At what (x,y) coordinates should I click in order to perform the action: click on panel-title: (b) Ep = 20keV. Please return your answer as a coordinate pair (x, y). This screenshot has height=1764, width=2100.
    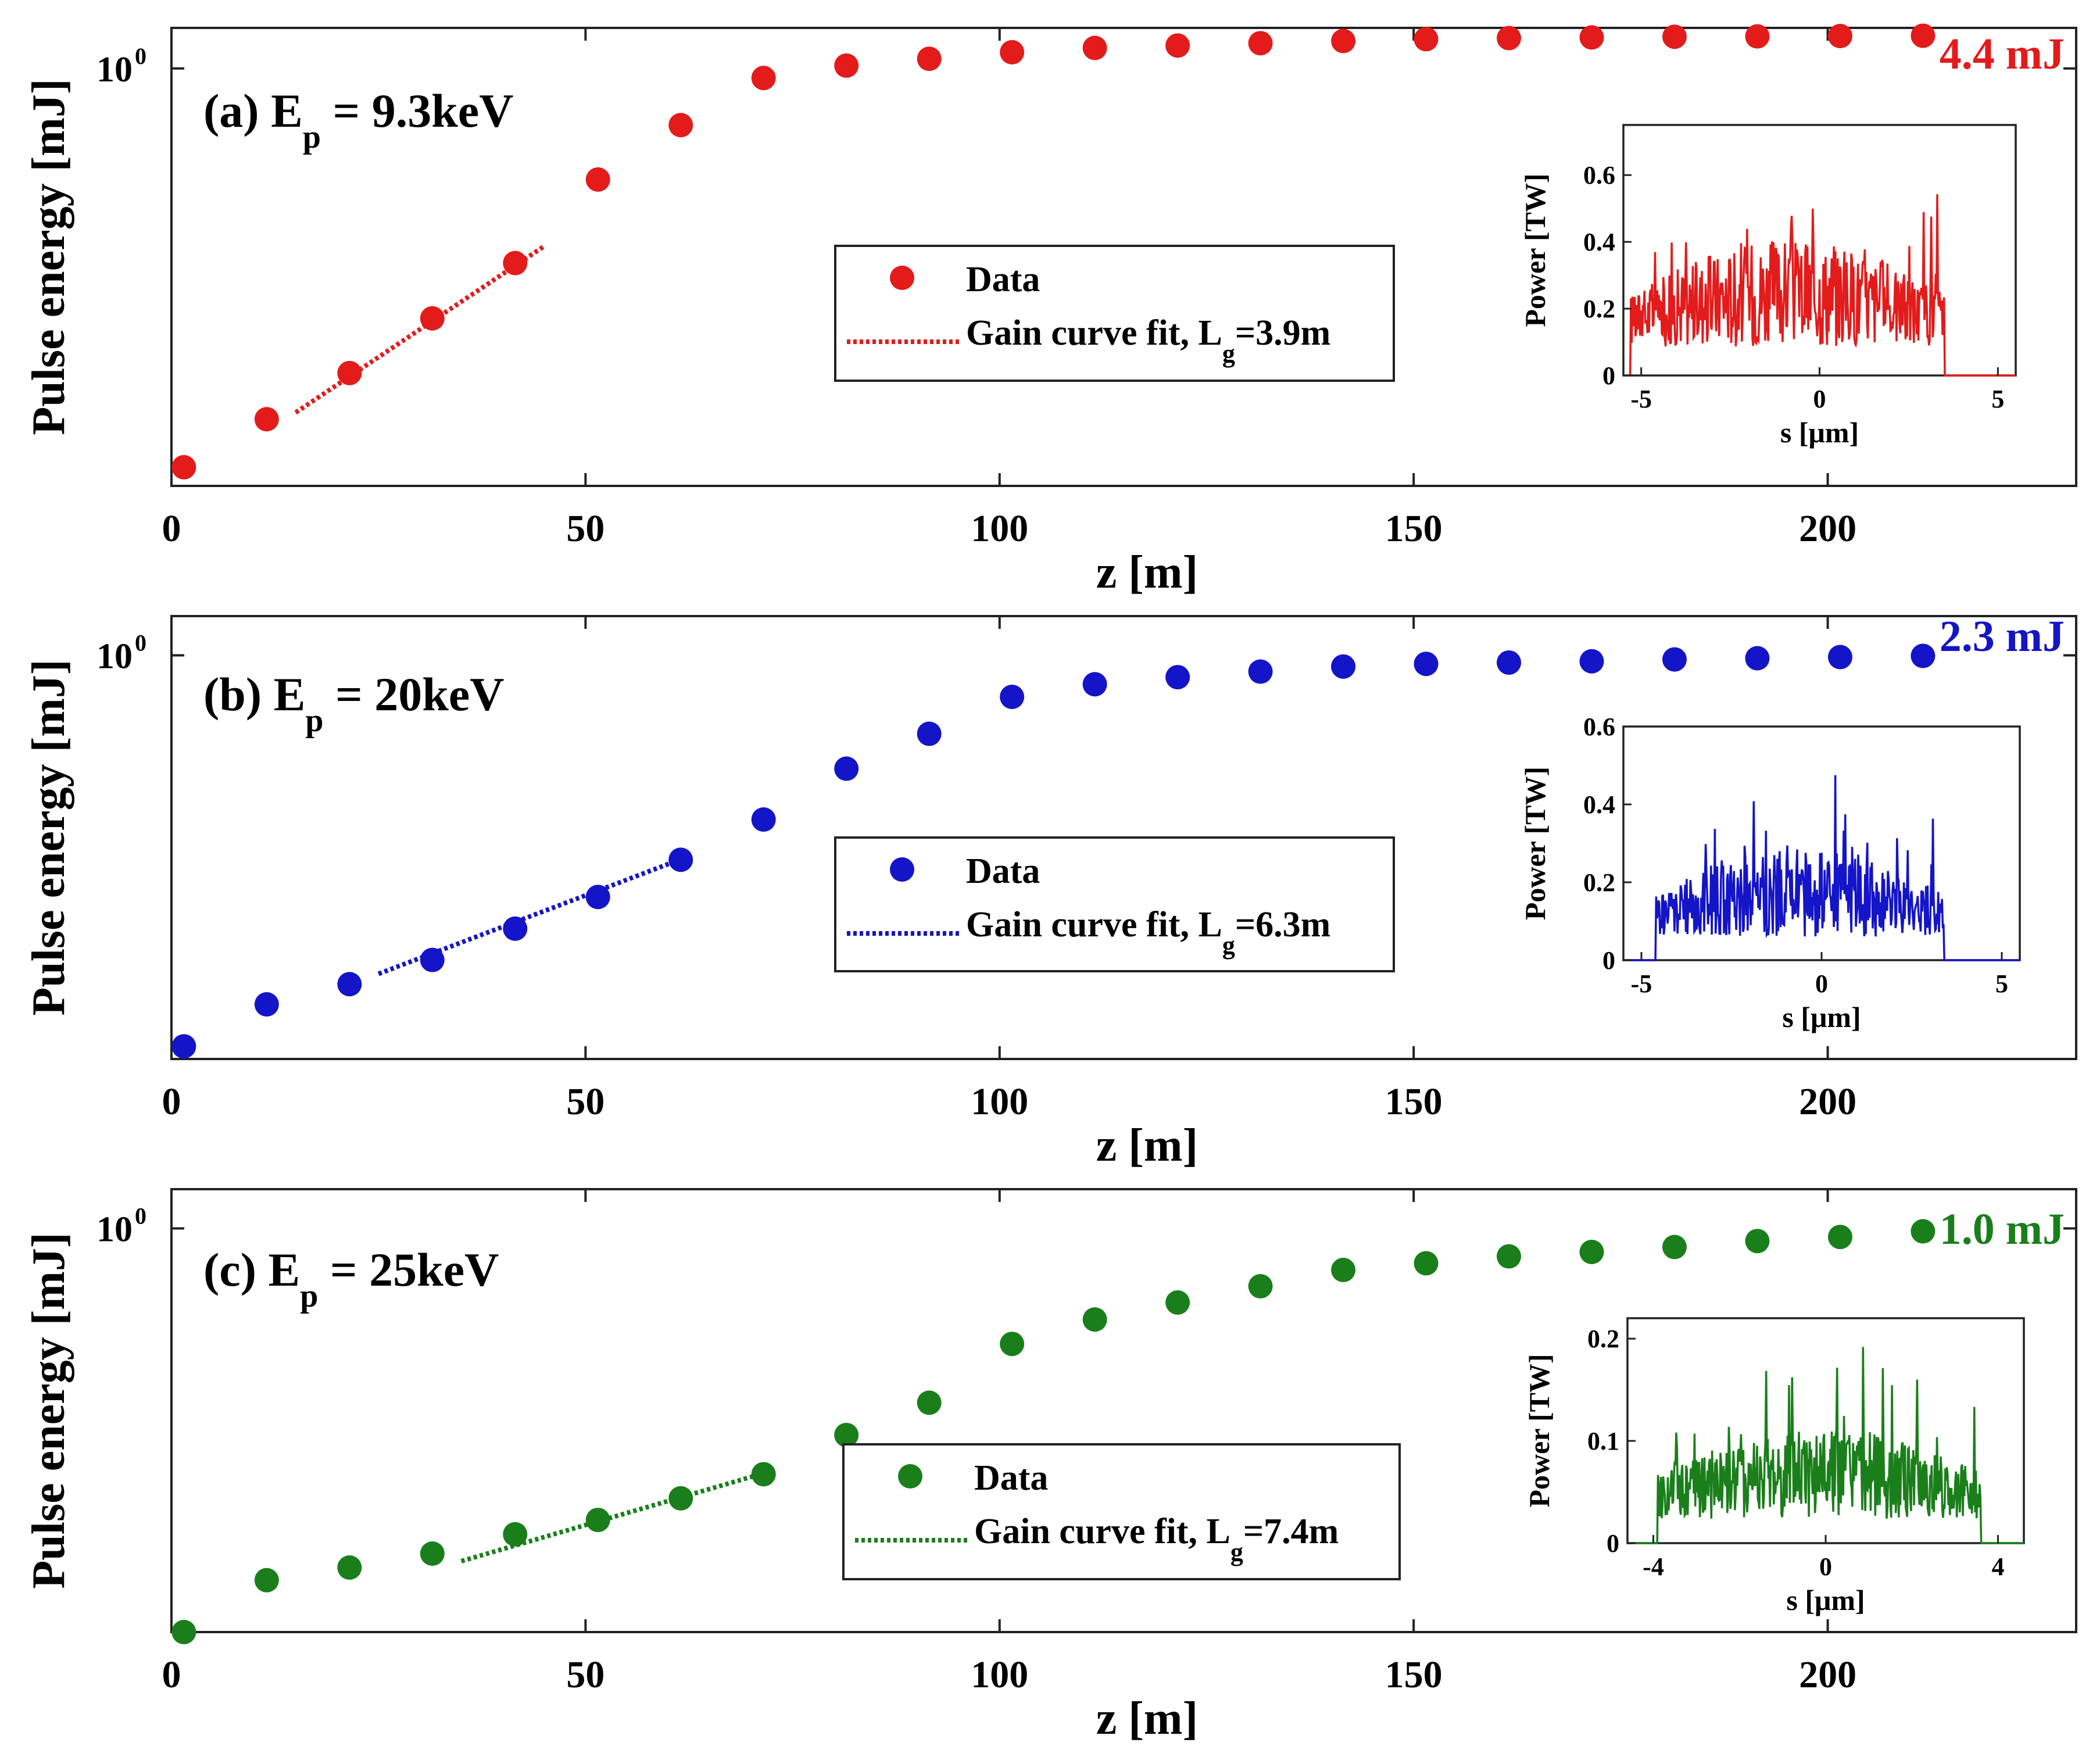
    Looking at the image, I should click on (354, 704).